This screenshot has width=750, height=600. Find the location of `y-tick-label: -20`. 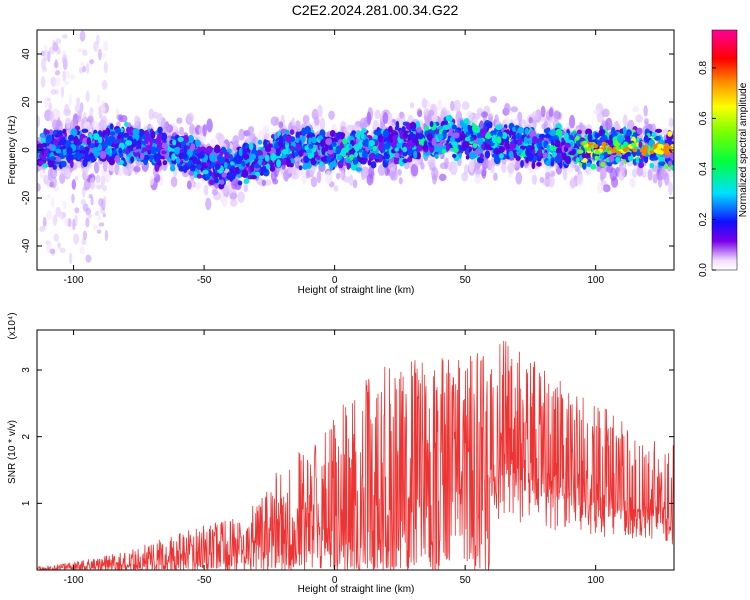

y-tick-label: -20 is located at coordinates (26, 197).